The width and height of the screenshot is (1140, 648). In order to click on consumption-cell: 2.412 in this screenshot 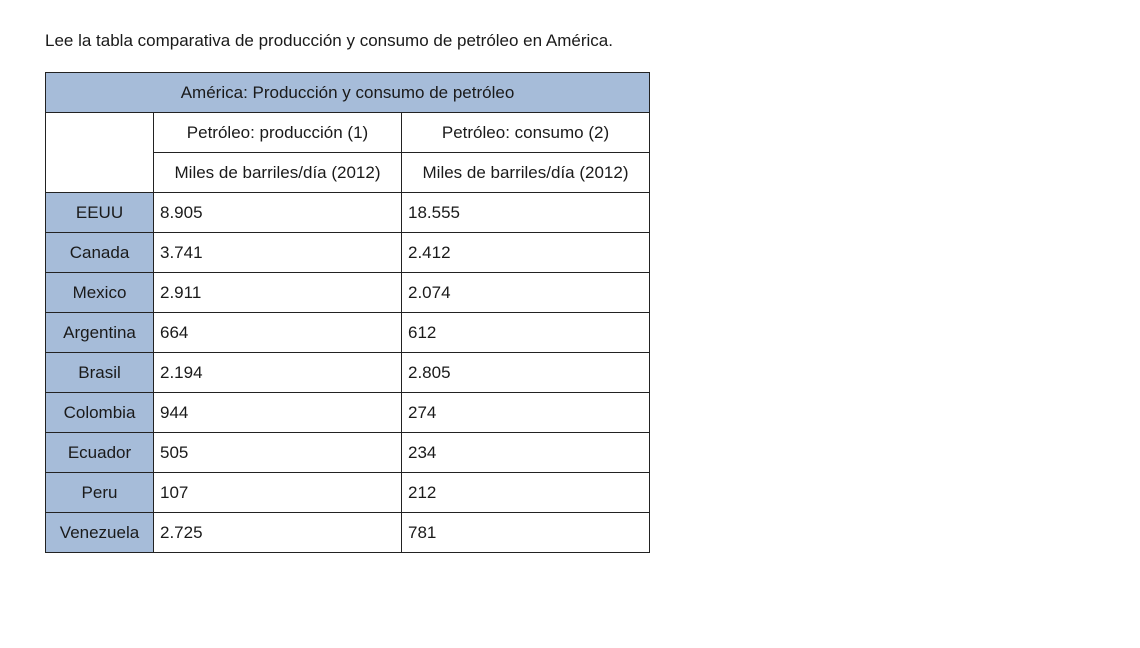, I will do `click(525, 252)`.